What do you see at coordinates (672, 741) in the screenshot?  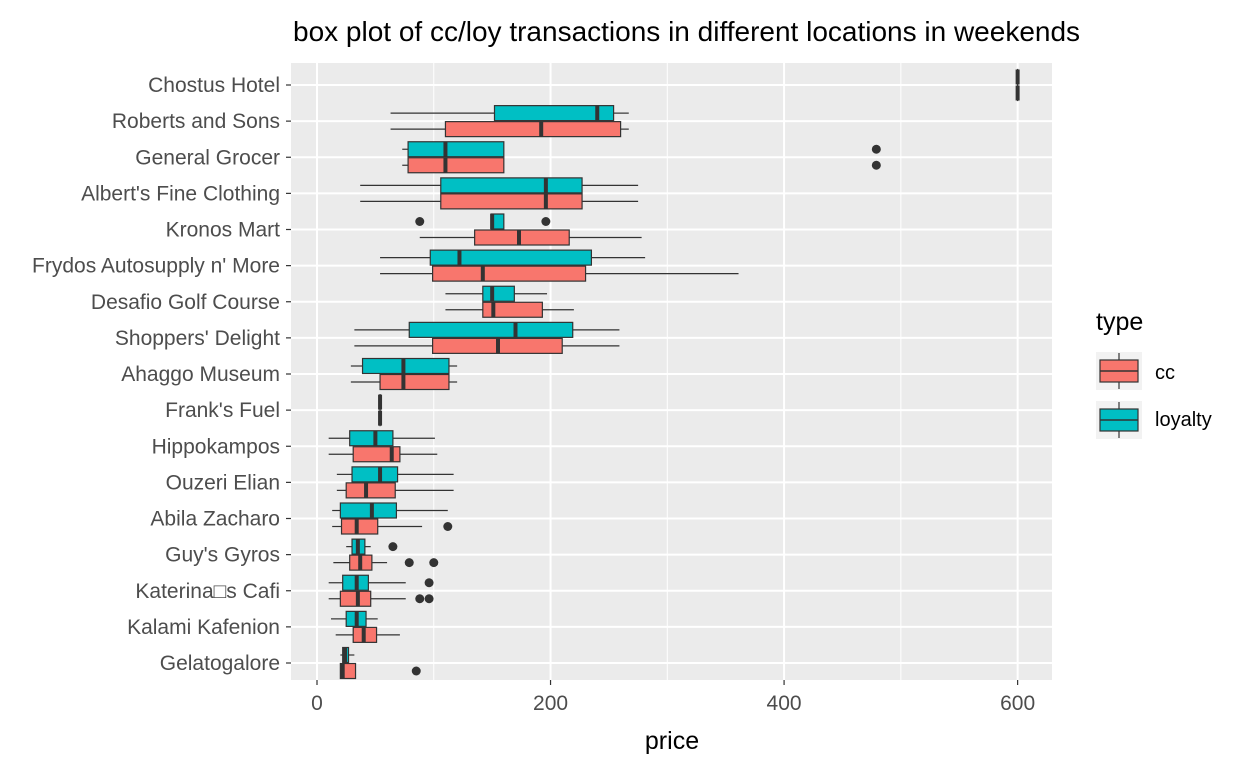 I see `x-axis-title: price` at bounding box center [672, 741].